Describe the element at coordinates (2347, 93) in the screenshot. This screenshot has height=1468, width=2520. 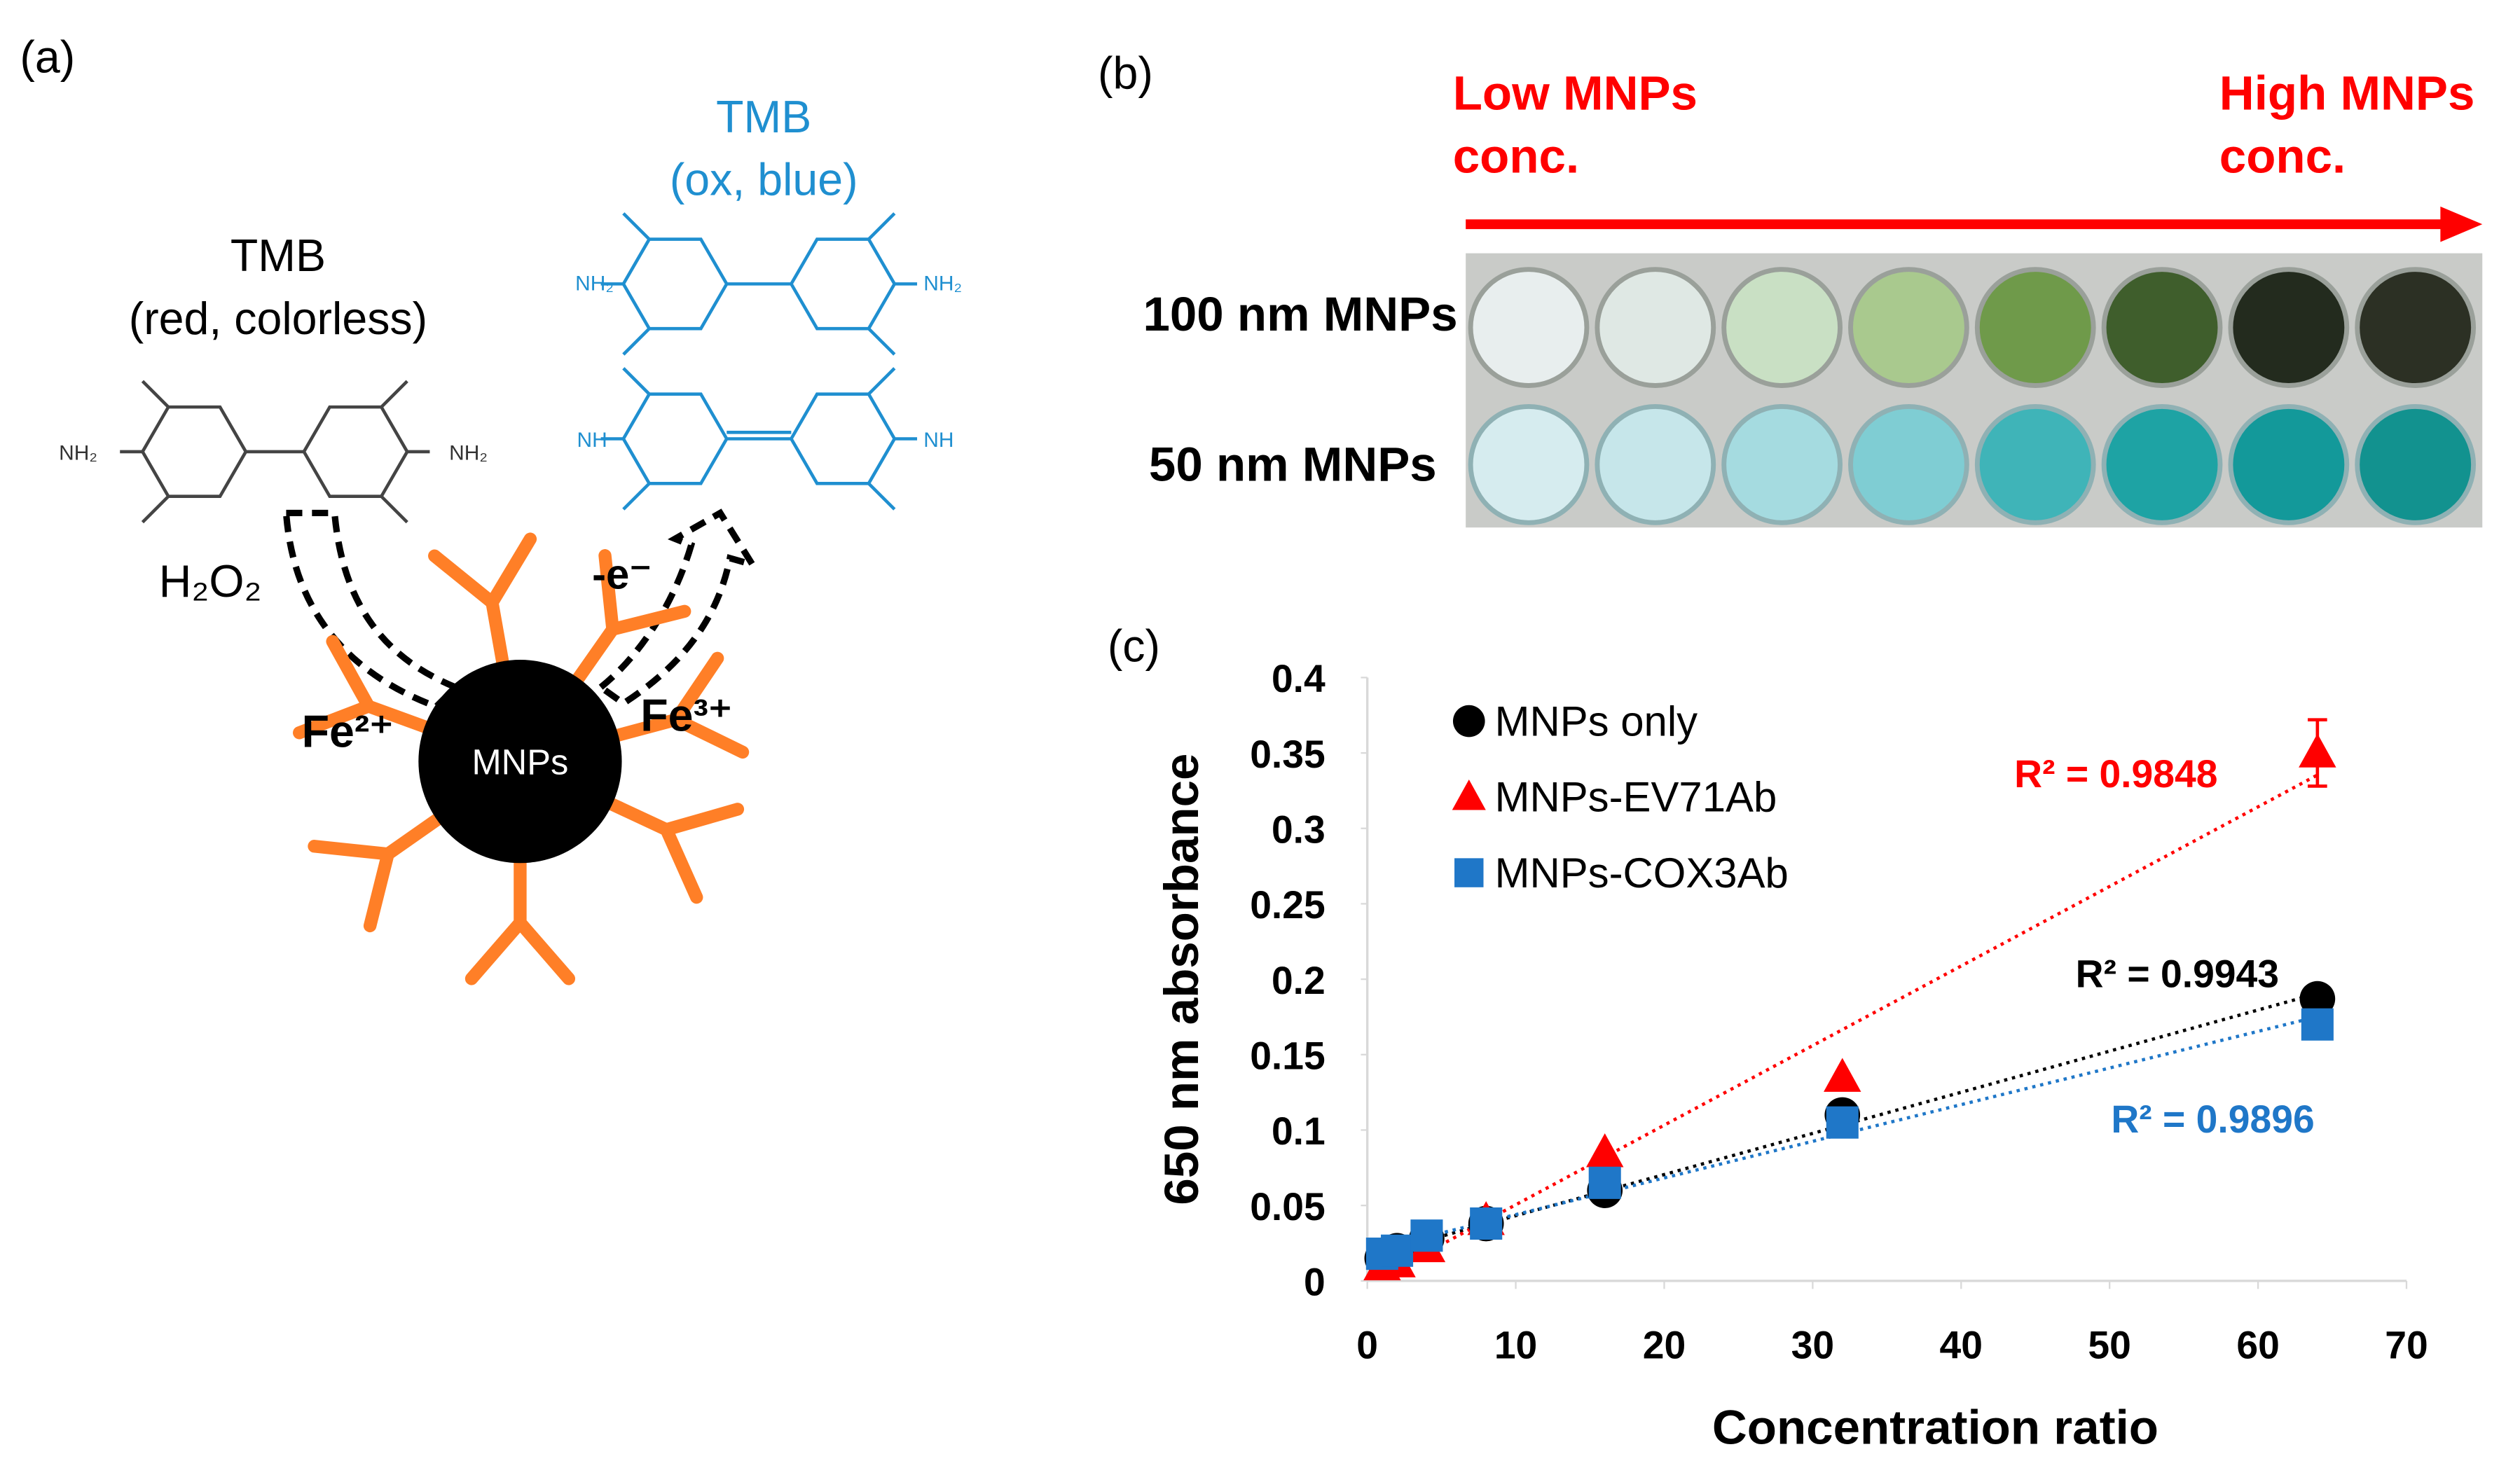
I see `gradient-label: High MNPs` at that location.